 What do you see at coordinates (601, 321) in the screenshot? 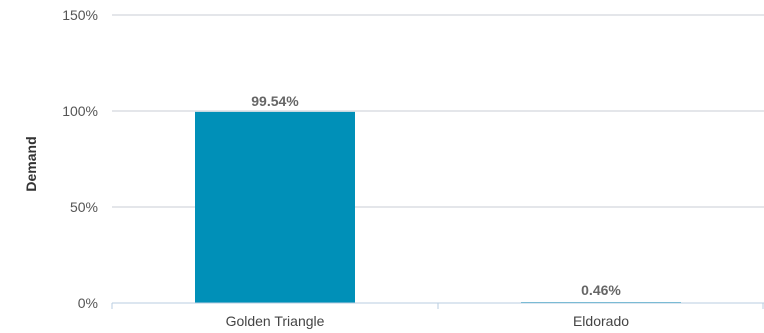
I see `x-category-label: Eldorado` at bounding box center [601, 321].